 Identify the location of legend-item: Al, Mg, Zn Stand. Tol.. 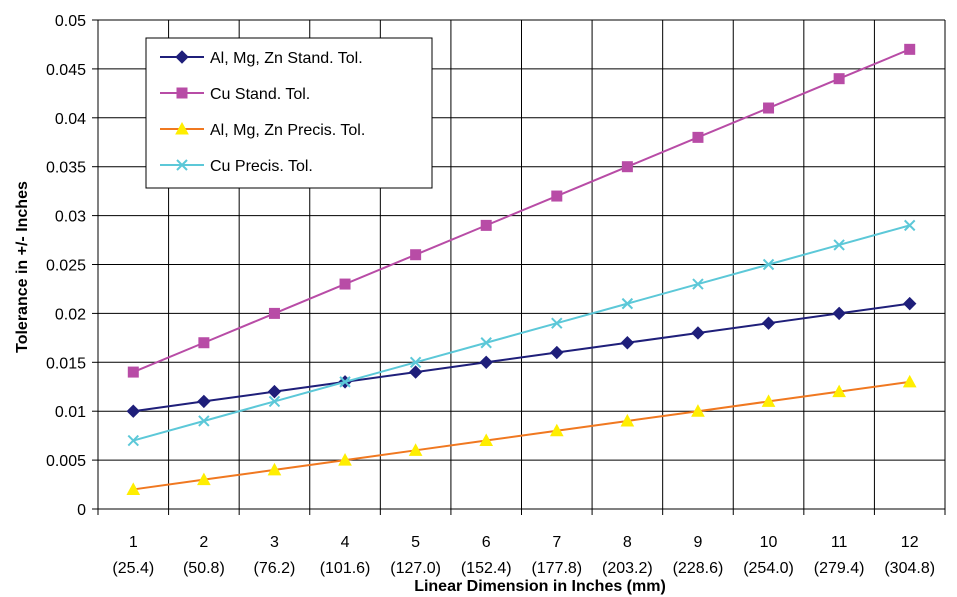
(261, 58).